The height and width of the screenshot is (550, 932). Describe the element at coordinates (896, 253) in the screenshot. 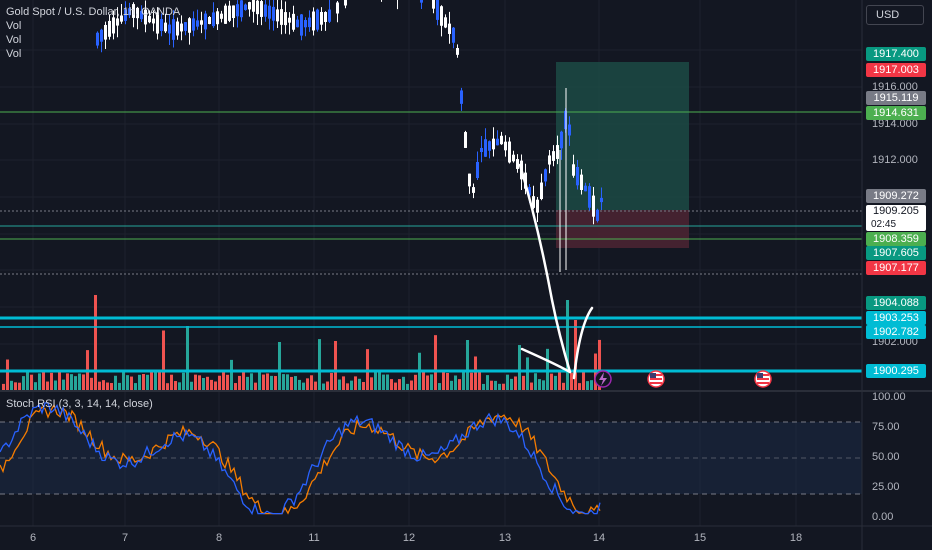

I see `price-tag-entry: 1907.605` at that location.